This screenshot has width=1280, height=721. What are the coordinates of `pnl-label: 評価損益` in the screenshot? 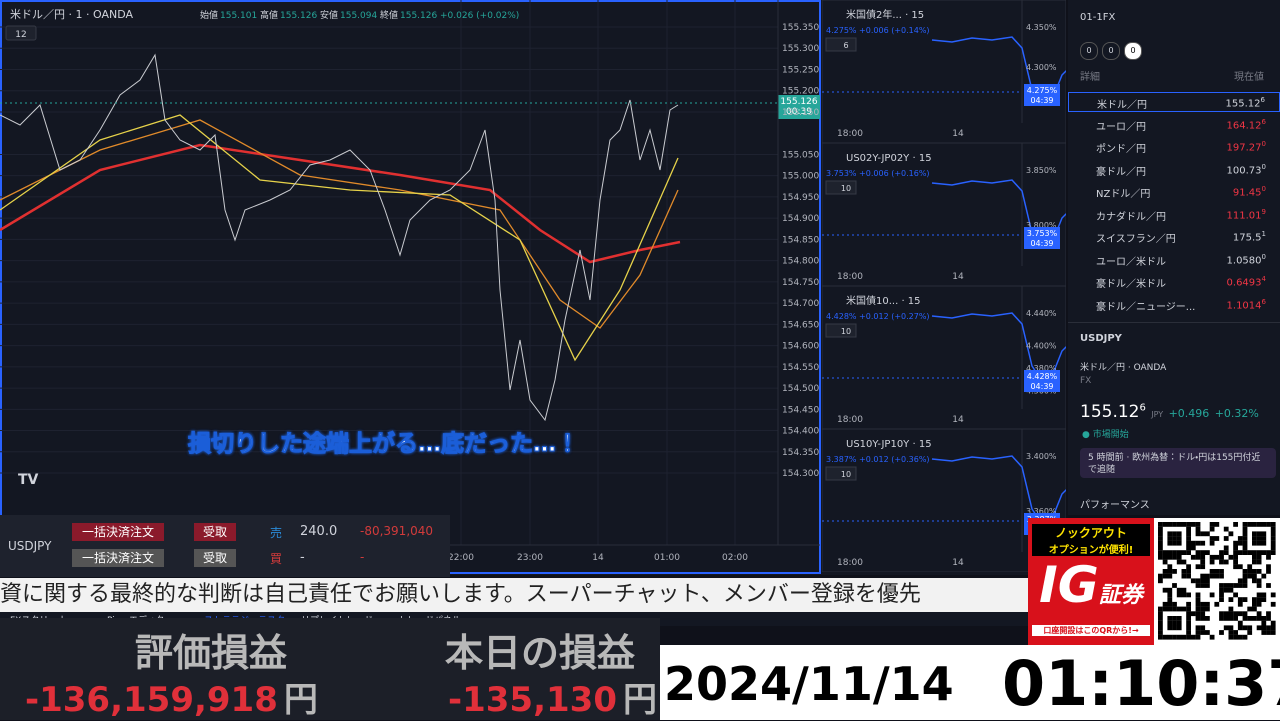 It's located at (211, 653).